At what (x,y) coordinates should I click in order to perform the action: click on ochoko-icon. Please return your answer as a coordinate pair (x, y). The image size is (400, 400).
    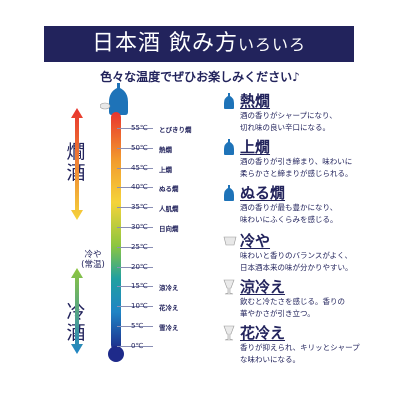
    Looking at the image, I should click on (230, 241).